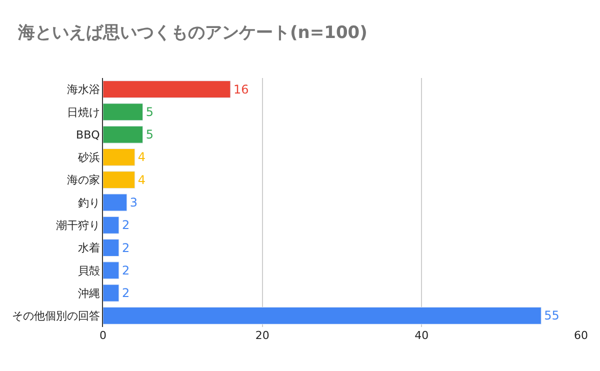  Describe the element at coordinates (192, 32) in the screenshot. I see `chart-title: 海といえば思いつくものアンケート(n=100)` at that location.